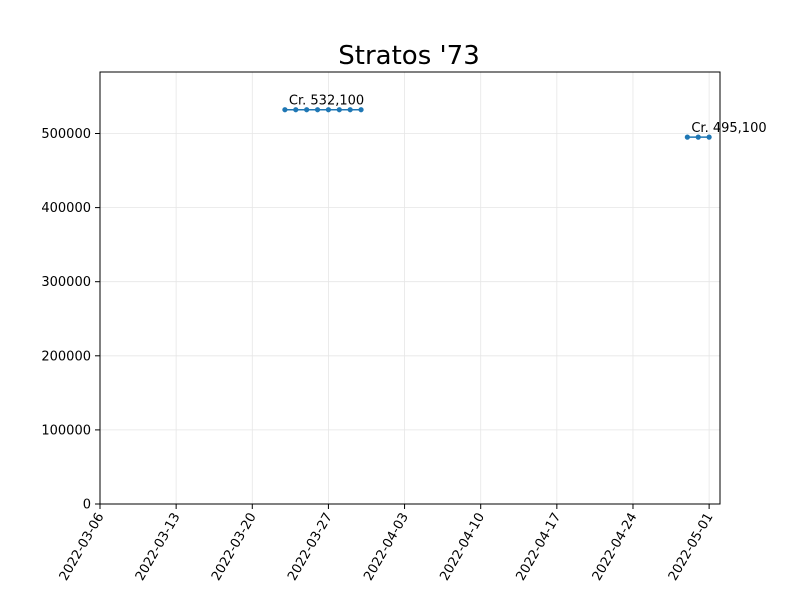 This screenshot has width=800, height=600. I want to click on x-tick-label: 2022-03-13, so click(158, 547).